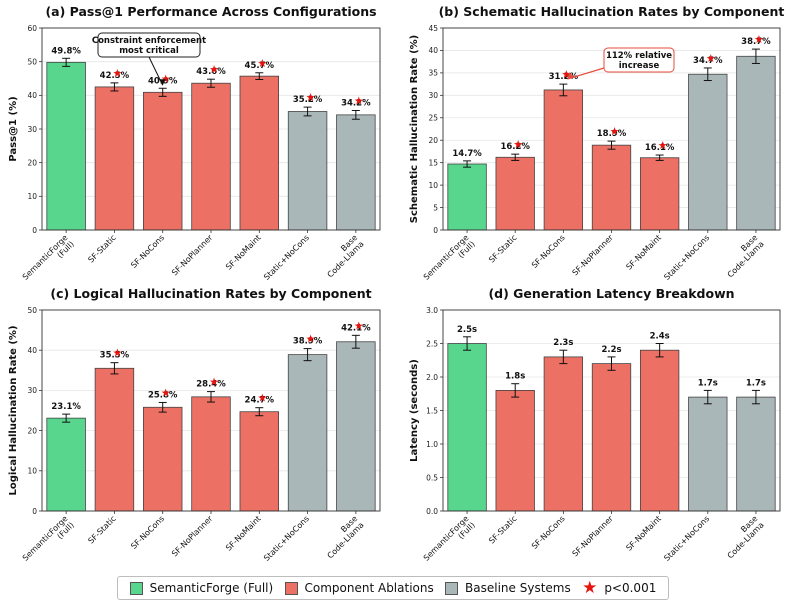  Describe the element at coordinates (432, 377) in the screenshot. I see `y-tick-label: 2.0` at that location.